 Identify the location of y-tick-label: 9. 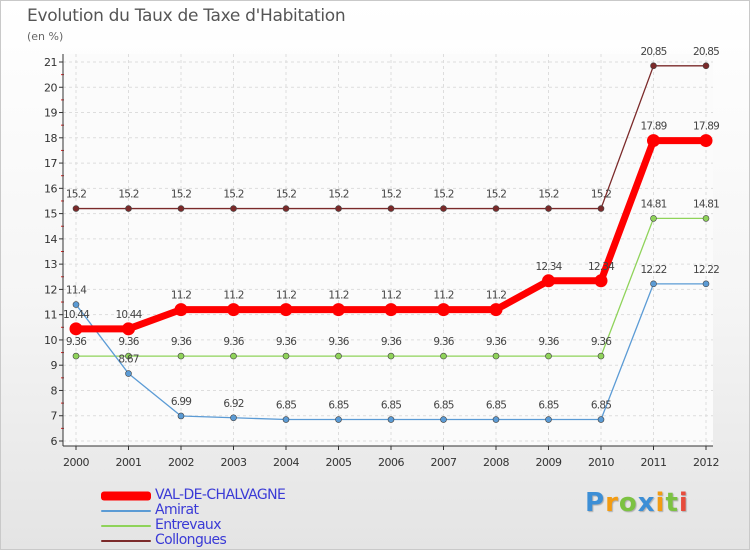
(54, 365).